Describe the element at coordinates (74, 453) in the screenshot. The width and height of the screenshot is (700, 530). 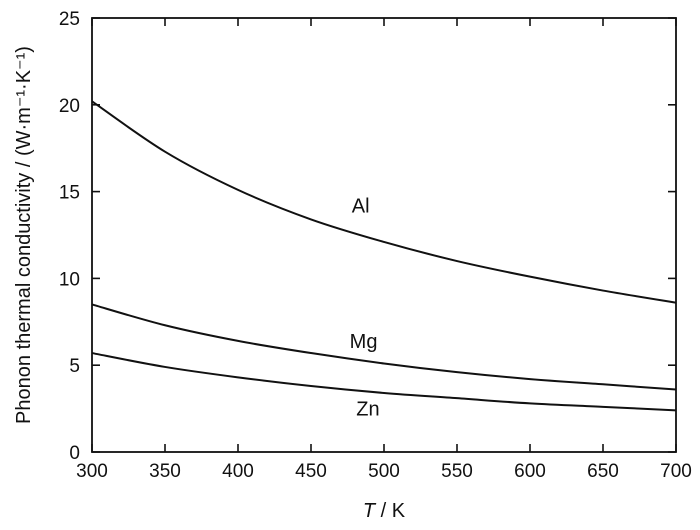
I see `y-tick-label: 0` at that location.